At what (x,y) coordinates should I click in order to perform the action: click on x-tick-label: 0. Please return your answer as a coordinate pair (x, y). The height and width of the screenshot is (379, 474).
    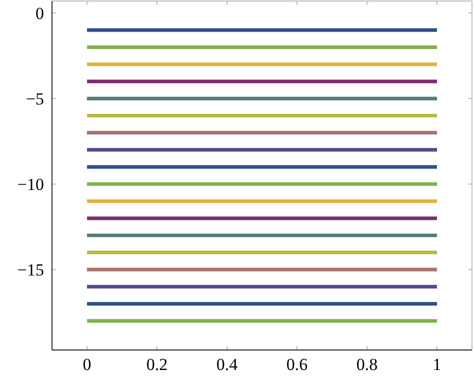
    Looking at the image, I should click on (87, 364).